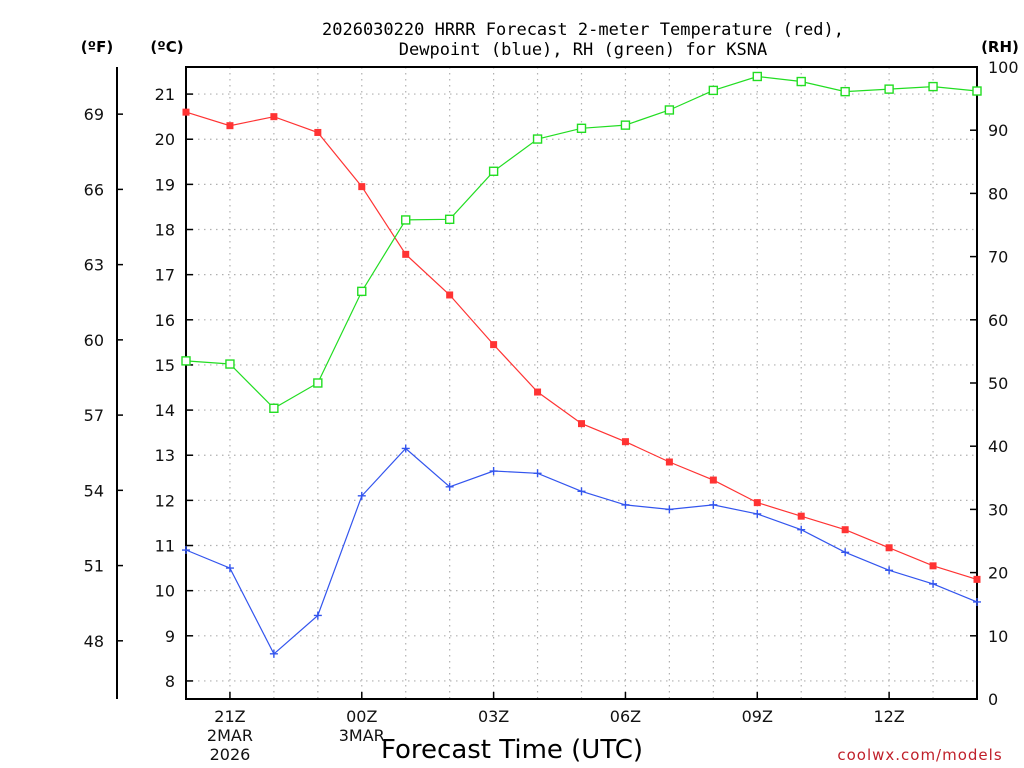 Image resolution: width=1024 pixels, height=768 pixels. I want to click on x-tick-label: 00Z, so click(361, 716).